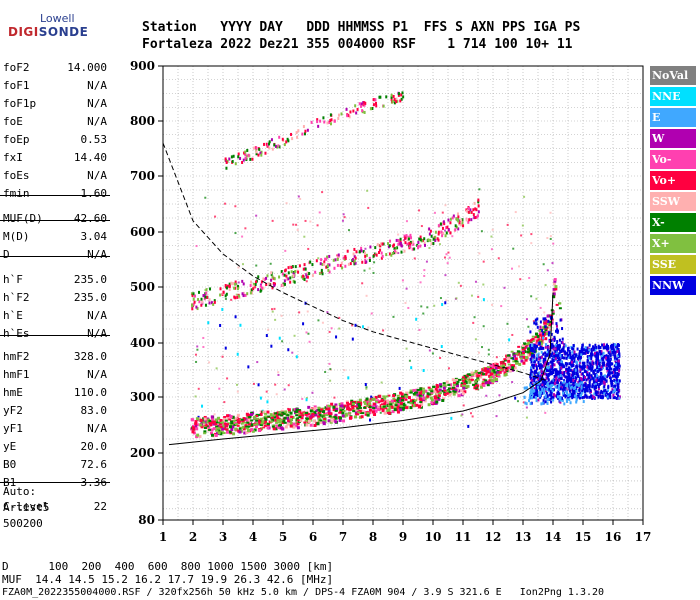 This screenshot has width=700, height=600. What do you see at coordinates (55, 410) in the screenshot?
I see `param-row: yF2 83.0` at bounding box center [55, 410].